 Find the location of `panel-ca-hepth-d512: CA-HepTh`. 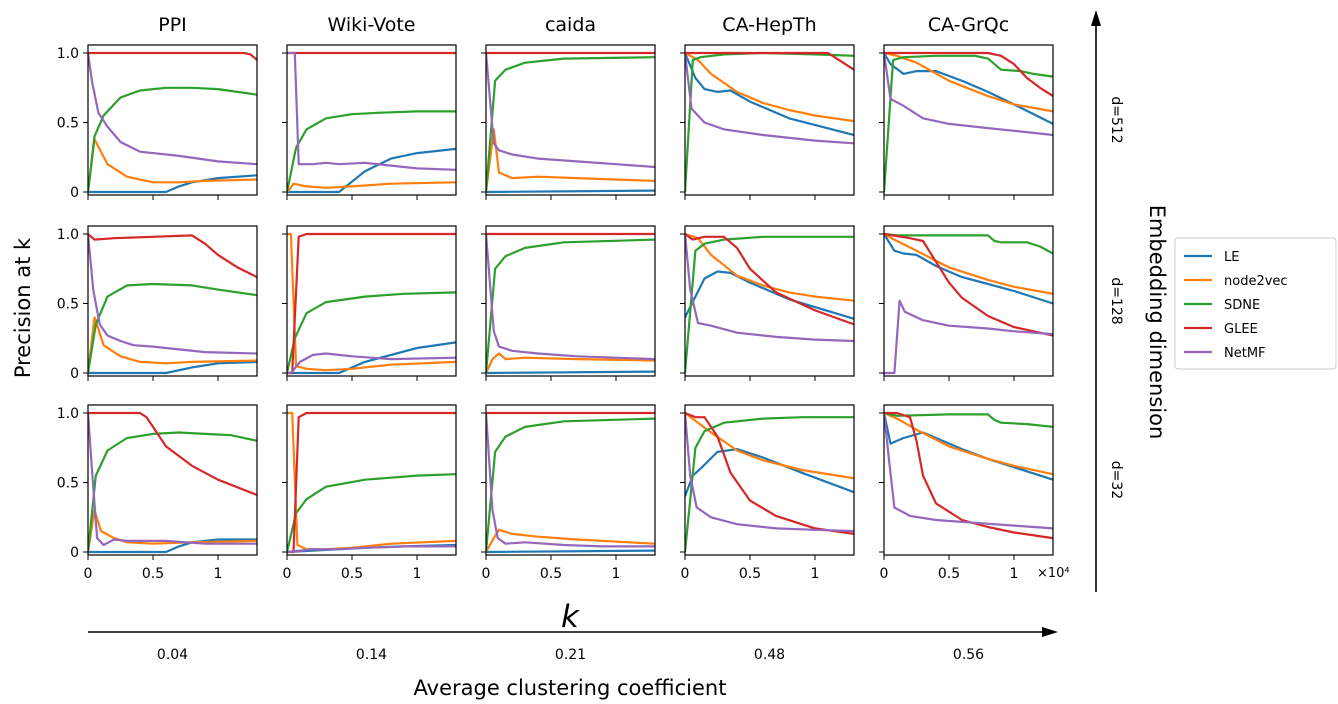

panel-ca-hepth-d512: CA-HepTh is located at coordinates (767, 107).